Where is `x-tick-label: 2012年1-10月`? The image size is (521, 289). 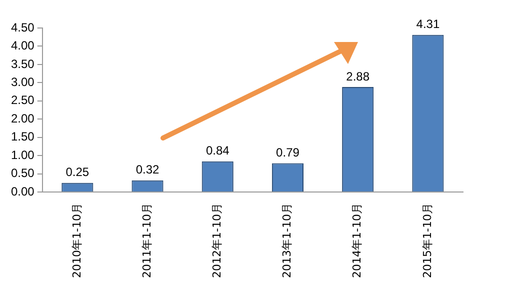 x-tick-label: 2012年1-10月 is located at coordinates (217, 240).